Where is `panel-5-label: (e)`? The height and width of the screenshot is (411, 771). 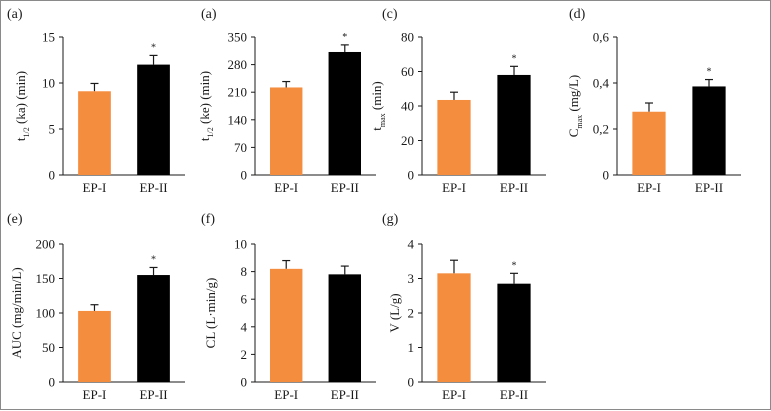
panel-5-label: (e) is located at coordinates (15, 219).